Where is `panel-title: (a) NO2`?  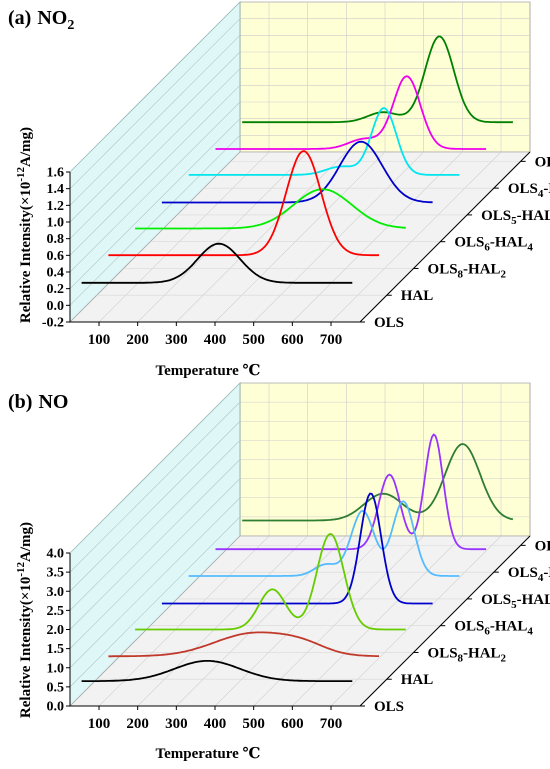
panel-title: (a) NO2 is located at coordinates (41, 20).